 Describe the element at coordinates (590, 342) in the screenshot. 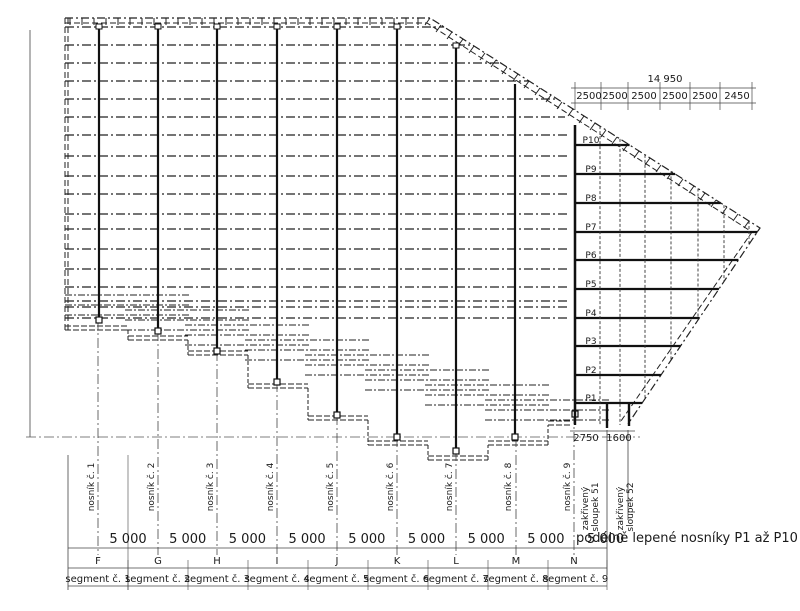

I see `purlin-label: P3` at that location.